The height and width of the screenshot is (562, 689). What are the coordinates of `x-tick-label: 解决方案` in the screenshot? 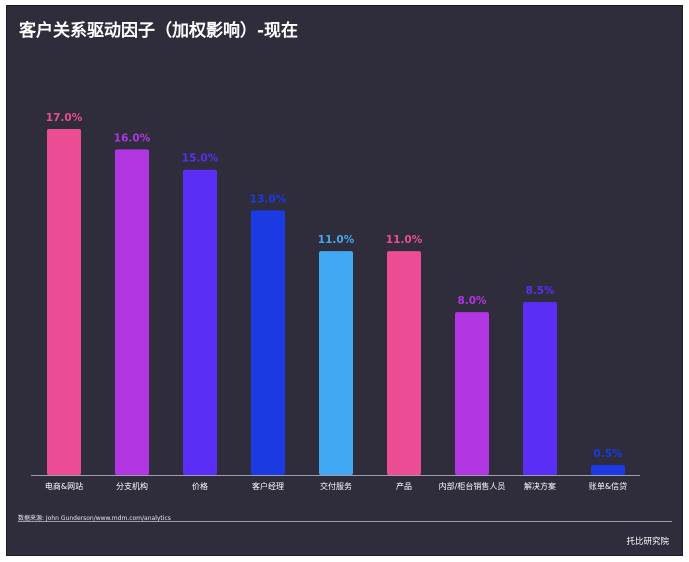 It's located at (540, 486).